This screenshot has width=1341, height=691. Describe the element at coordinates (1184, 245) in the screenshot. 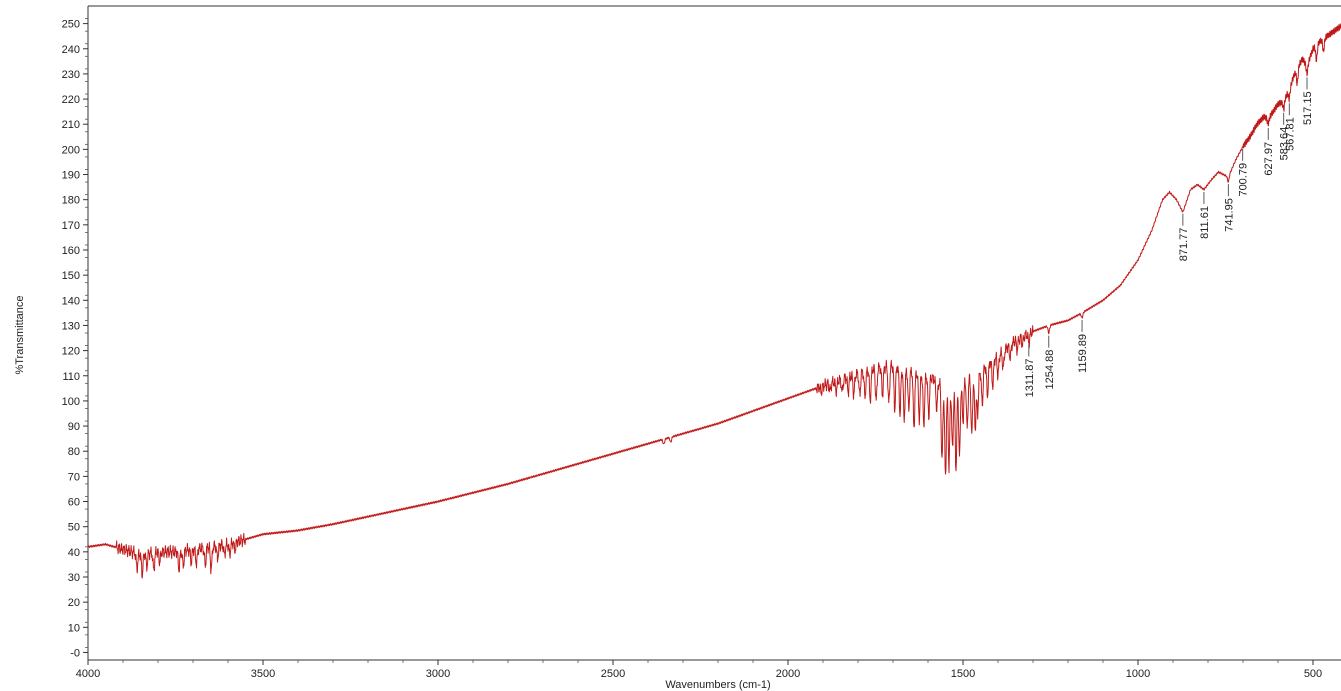

I see `peak-label: 871.77` at that location.